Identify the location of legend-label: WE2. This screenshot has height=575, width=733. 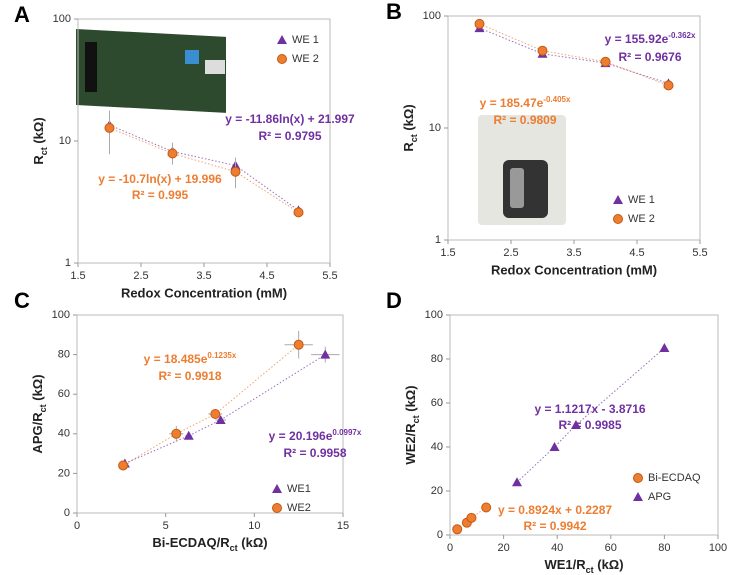
(299, 508).